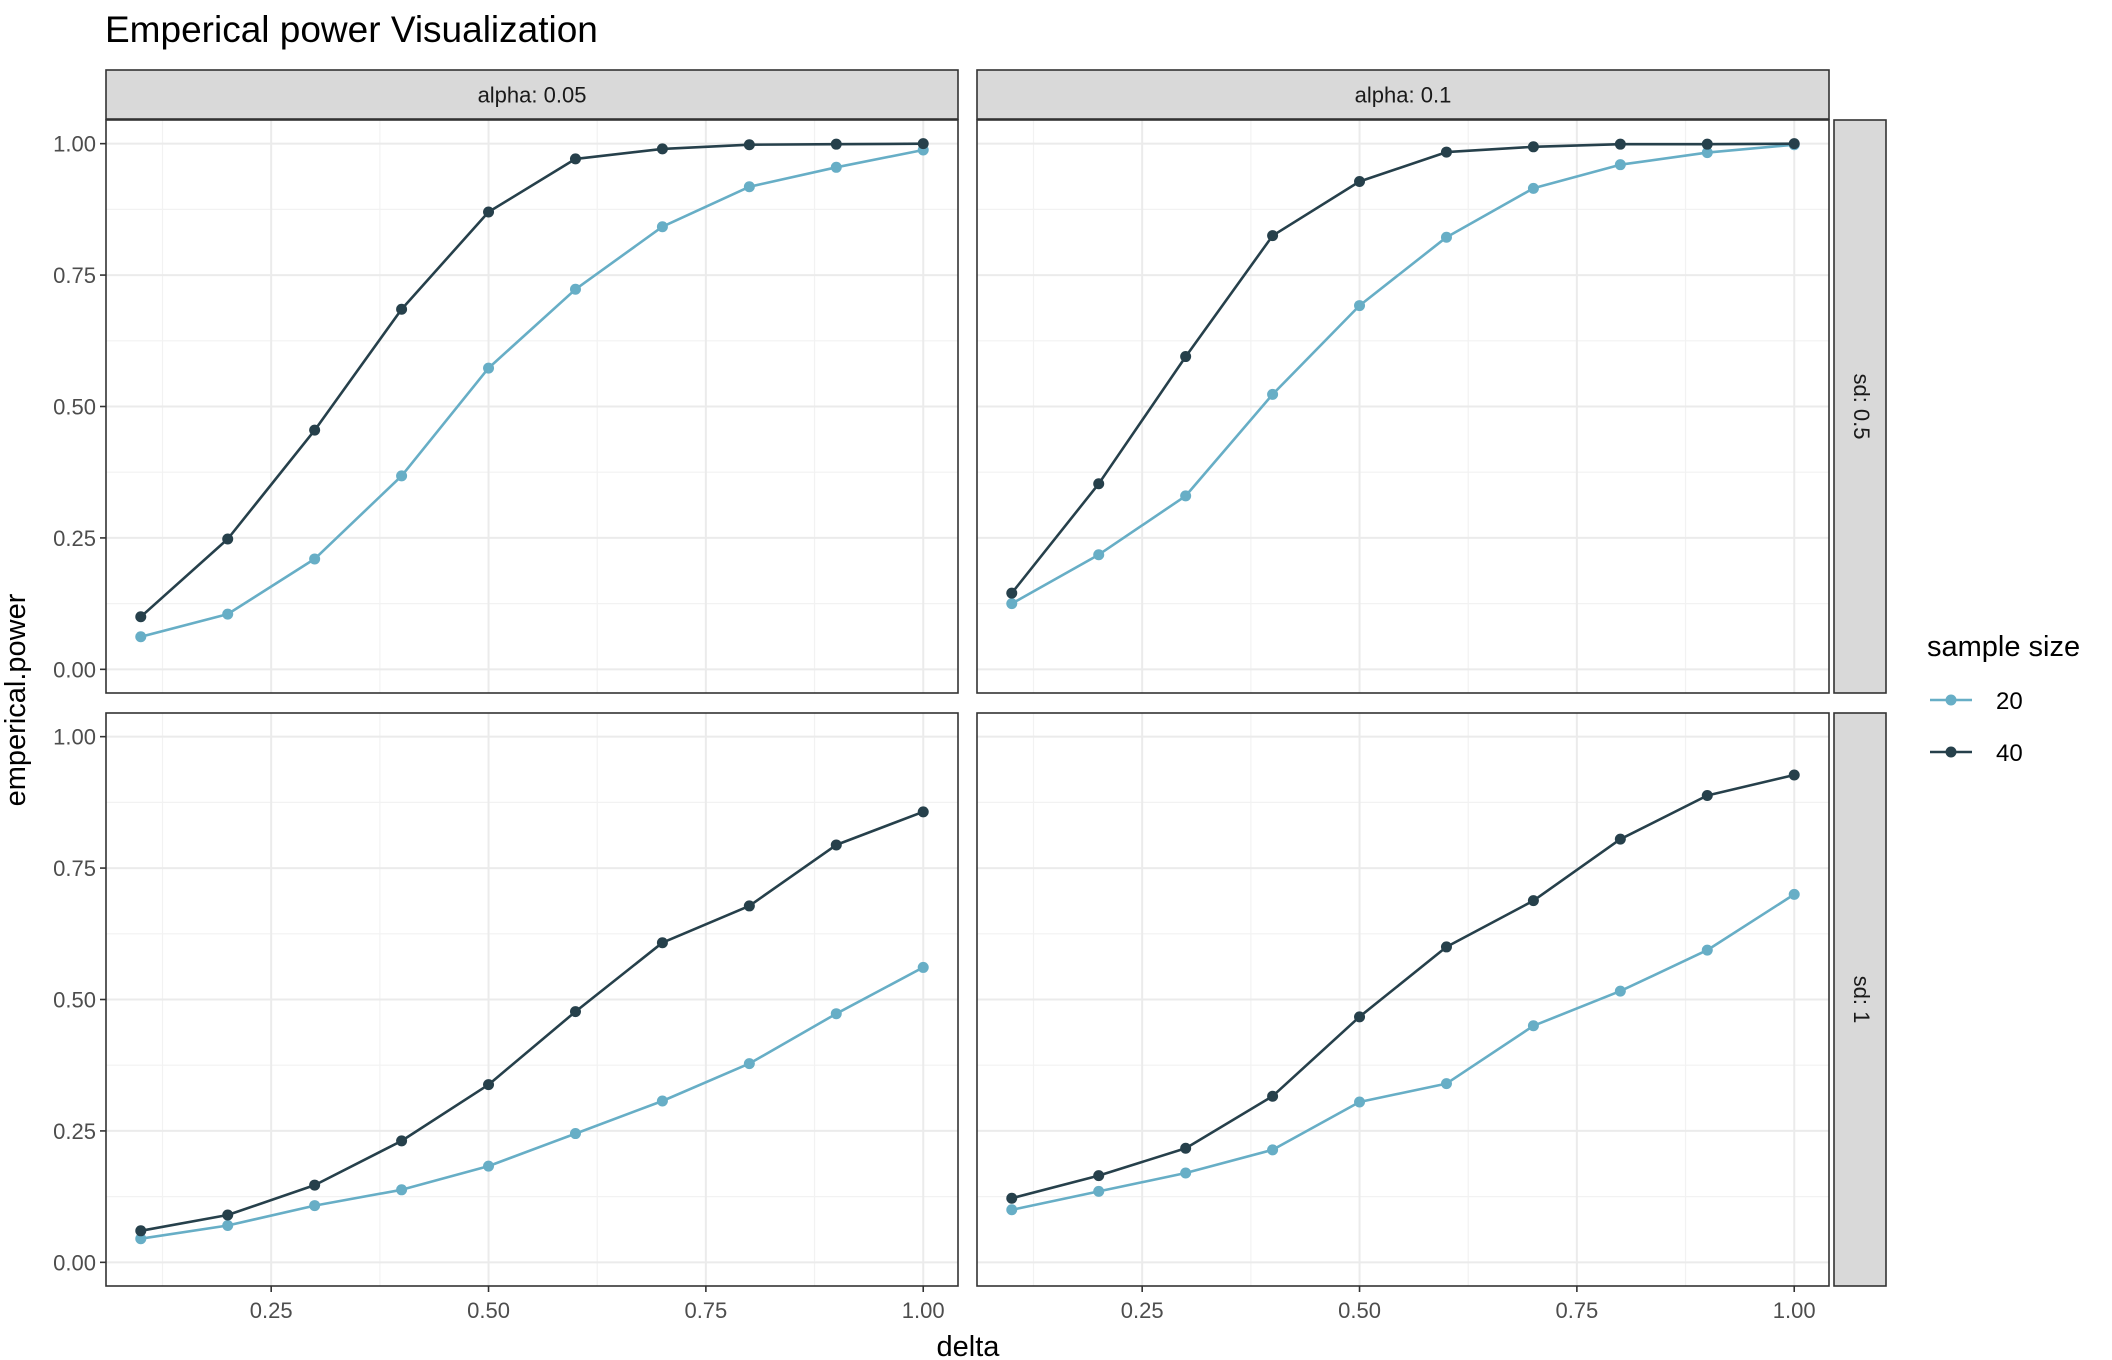 The image size is (2112, 1360). What do you see at coordinates (74, 1262) in the screenshot?
I see `y-tick-label: 0.00` at bounding box center [74, 1262].